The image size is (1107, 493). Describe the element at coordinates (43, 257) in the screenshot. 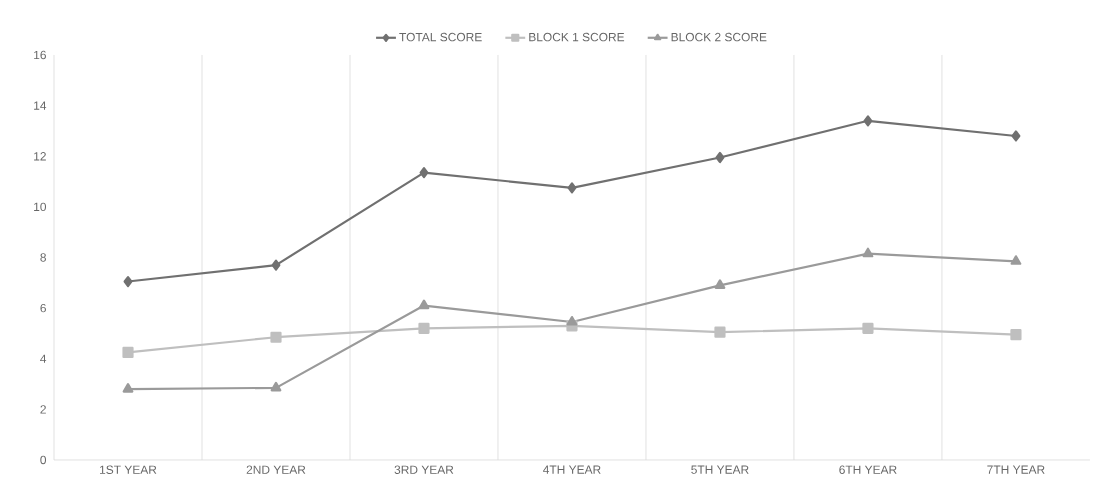

I see `y-tick-label: 8` at that location.